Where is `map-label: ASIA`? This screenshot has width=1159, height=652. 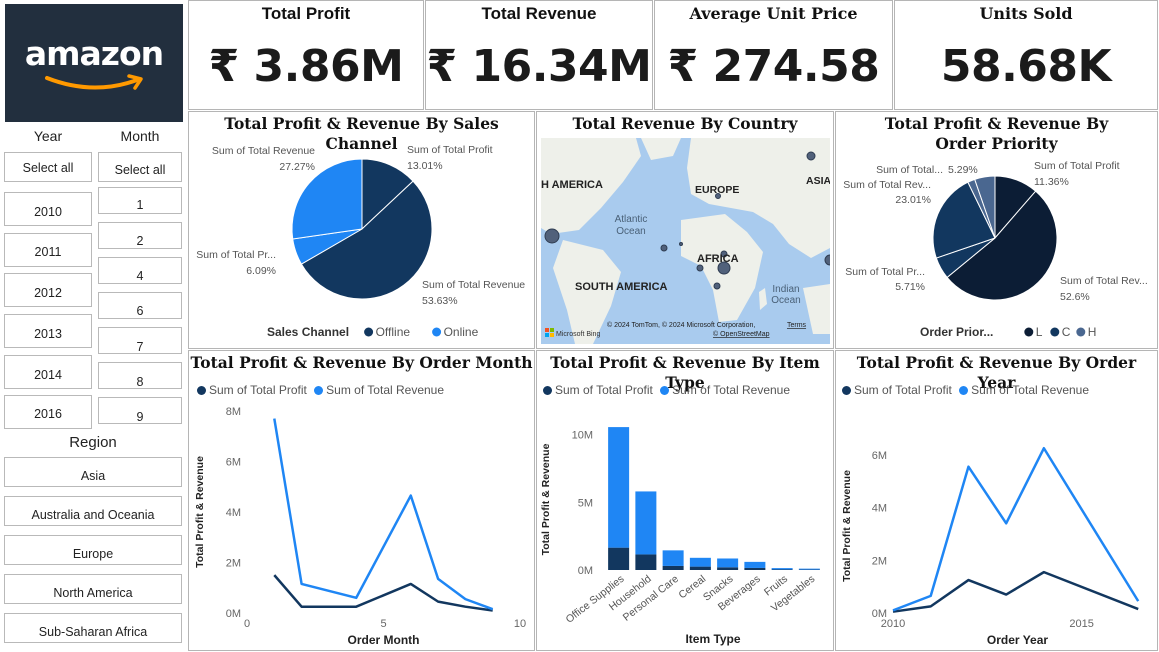
map-label: ASIA is located at coordinates (818, 181).